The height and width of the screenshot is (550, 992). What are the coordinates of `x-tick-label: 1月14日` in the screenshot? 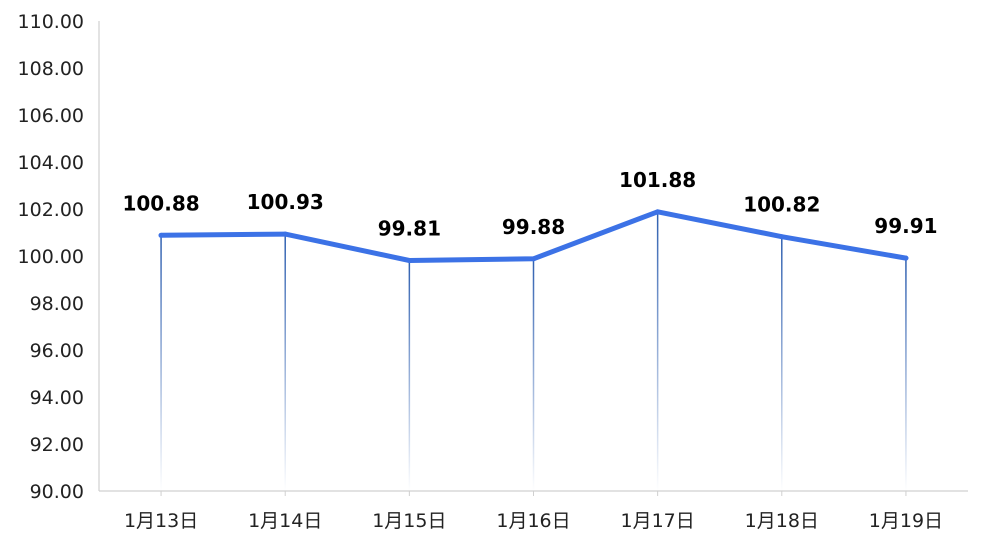 It's located at (285, 521).